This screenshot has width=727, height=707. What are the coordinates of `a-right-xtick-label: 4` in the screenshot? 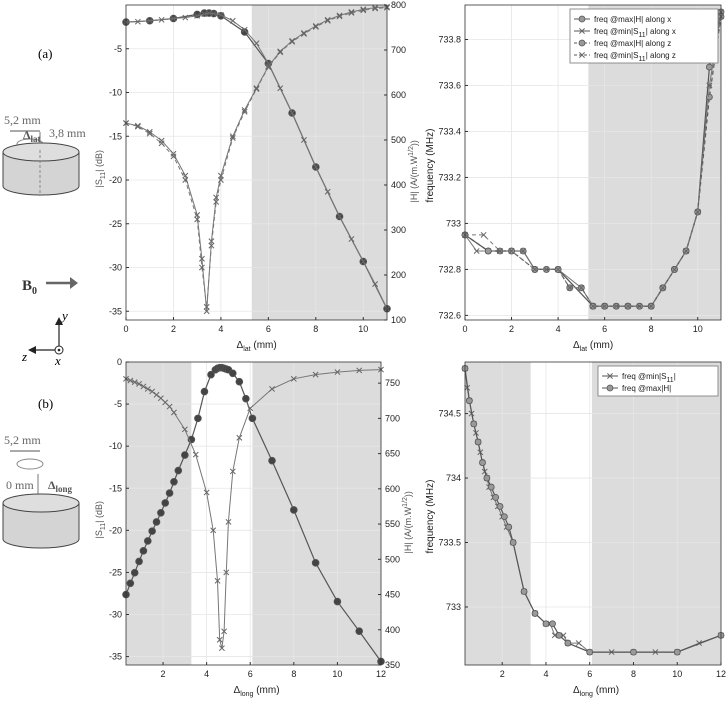 It's located at (558, 329).